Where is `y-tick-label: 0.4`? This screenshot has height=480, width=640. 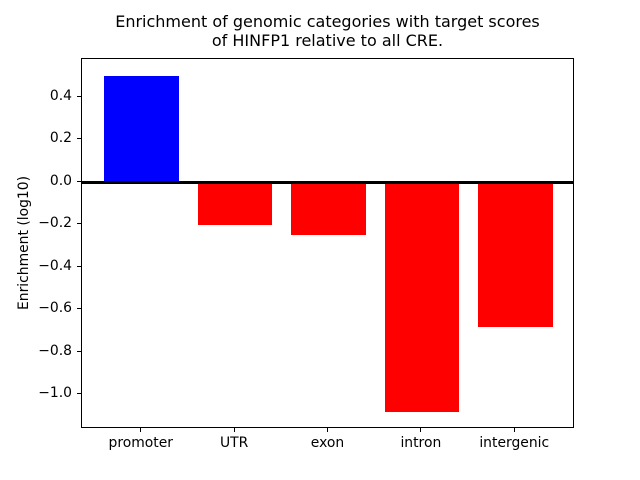 y-tick-label: 0.4 is located at coordinates (60, 95).